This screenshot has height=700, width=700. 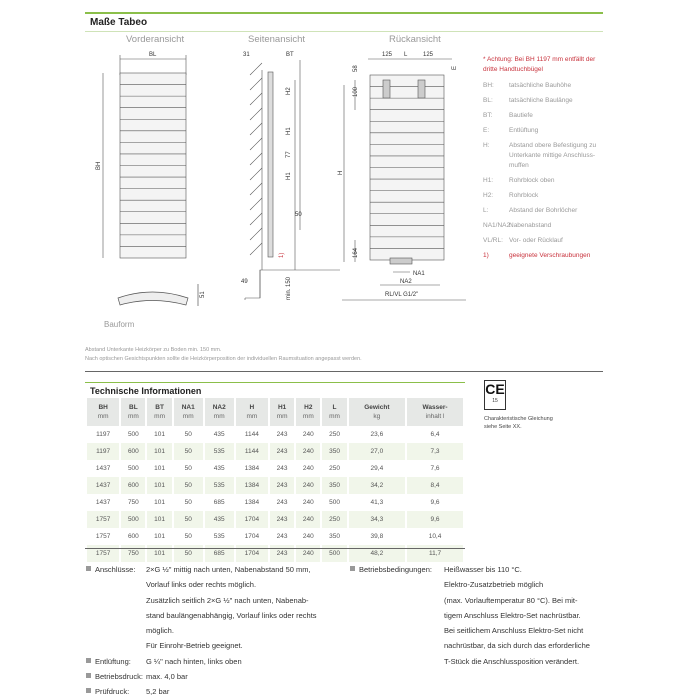 I want to click on spec-key: Anschlüsse:, so click(x=116, y=569).